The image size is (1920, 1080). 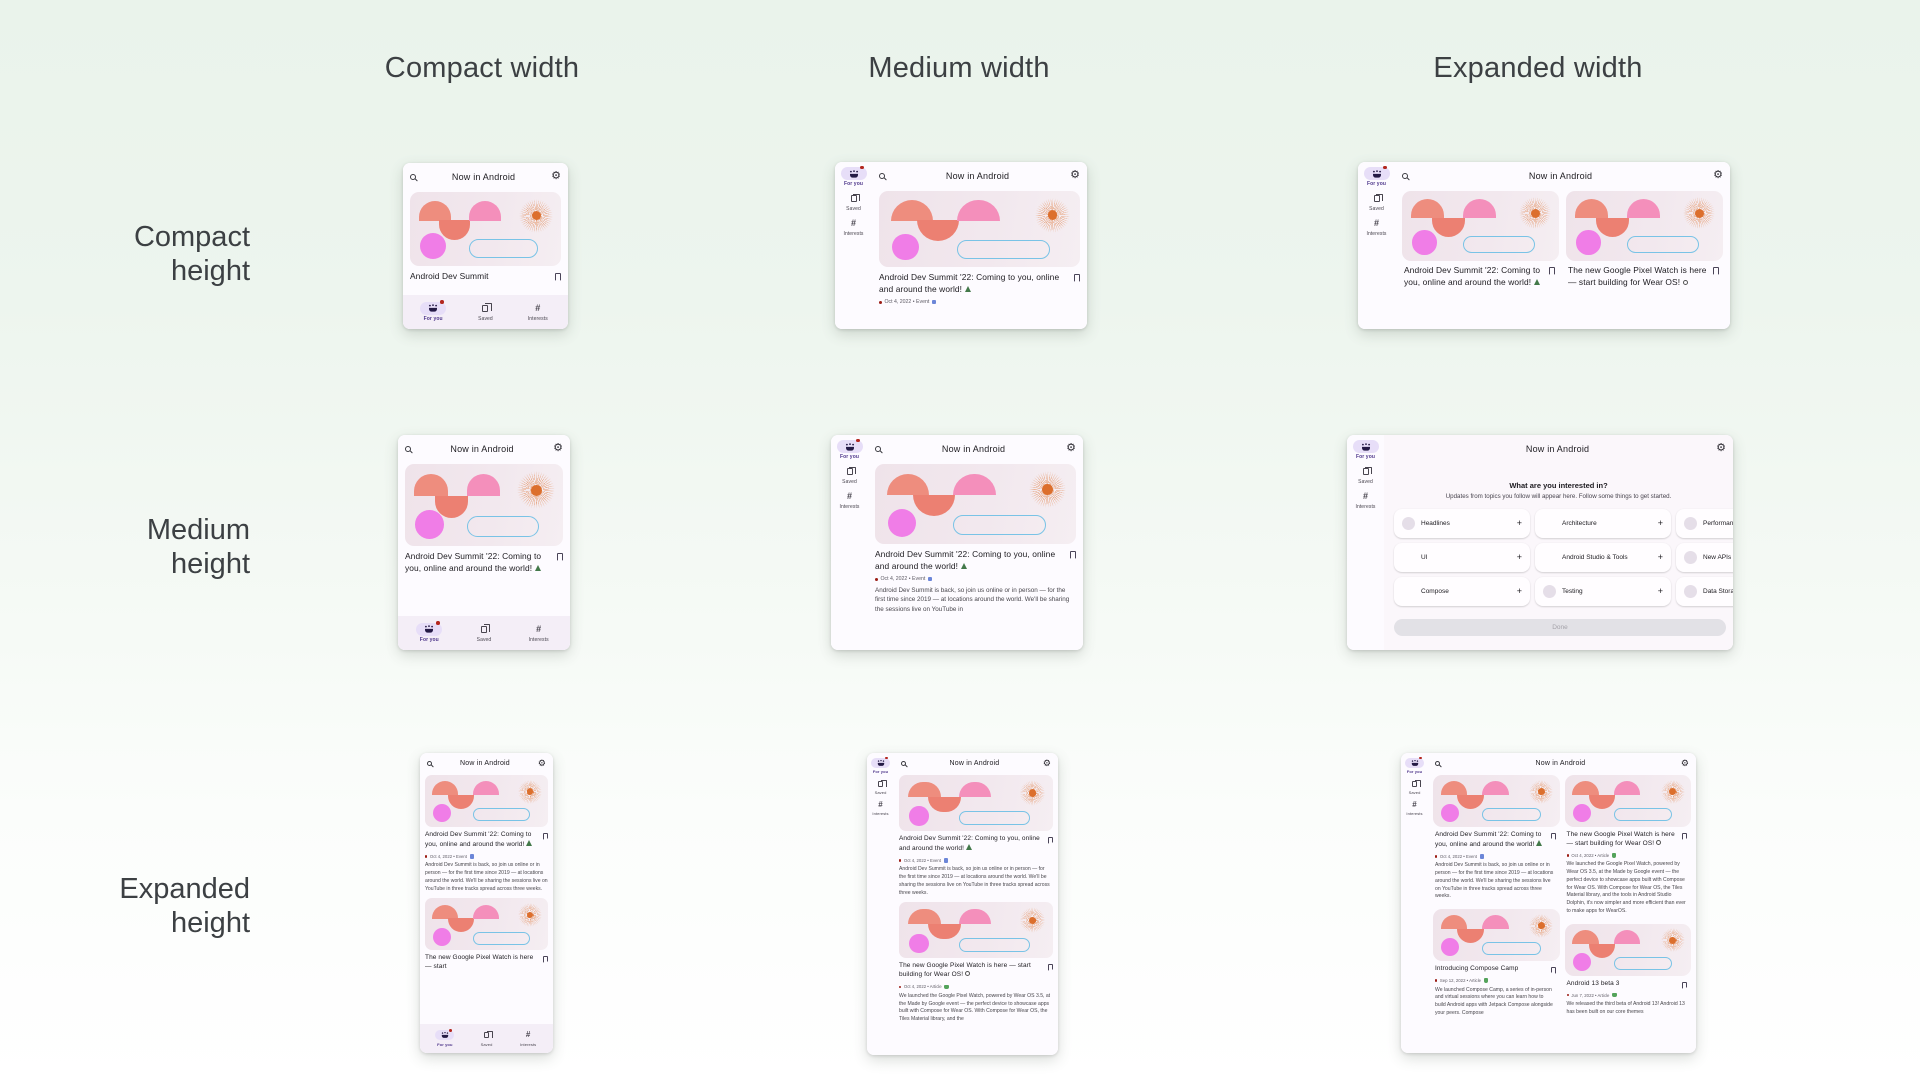 I want to click on topic-chip: New APIs &+, so click(x=1704, y=557).